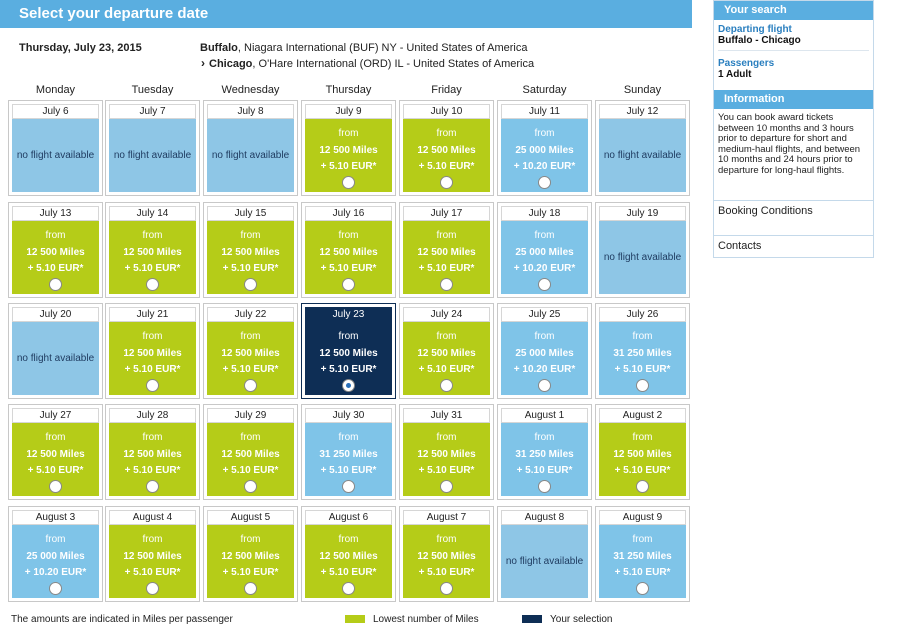 Image resolution: width=900 pixels, height=629 pixels. I want to click on date-cell: August 1 from 31 250 Miles + 5.10 EUR*, so click(544, 452).